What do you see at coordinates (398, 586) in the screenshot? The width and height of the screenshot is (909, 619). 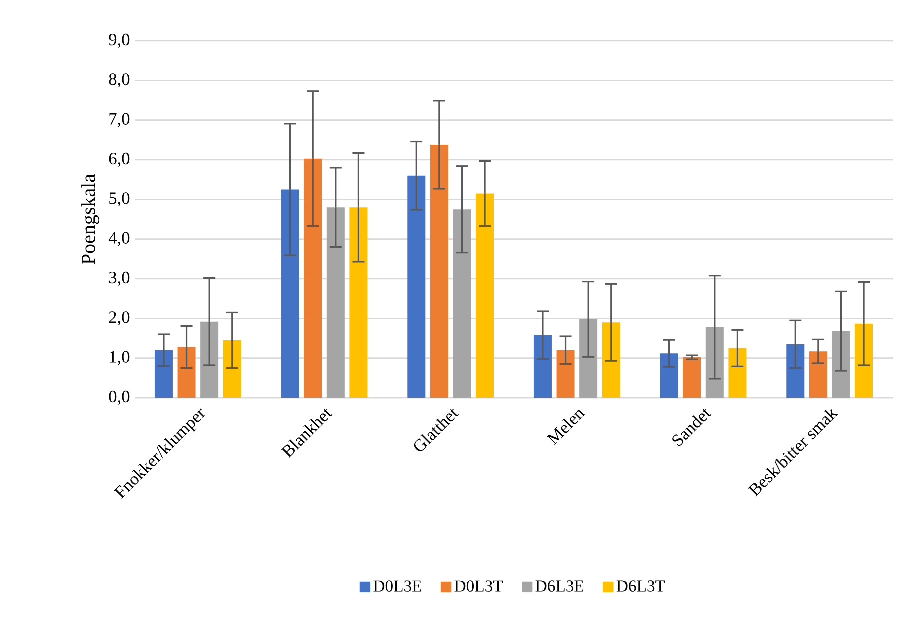 I see `legend-label: D0L3E` at bounding box center [398, 586].